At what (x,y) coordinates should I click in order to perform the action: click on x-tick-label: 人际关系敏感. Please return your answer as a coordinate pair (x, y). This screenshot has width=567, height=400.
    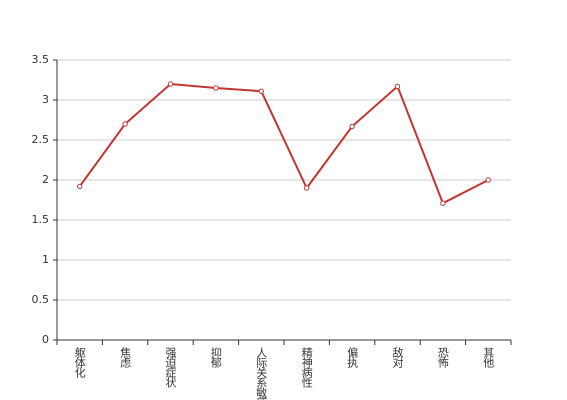
    Looking at the image, I should click on (261, 373).